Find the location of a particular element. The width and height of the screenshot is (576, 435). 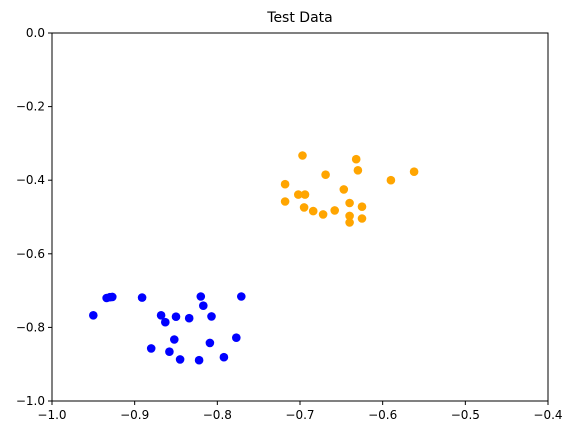

chart-title: Test Data is located at coordinates (299, 18).